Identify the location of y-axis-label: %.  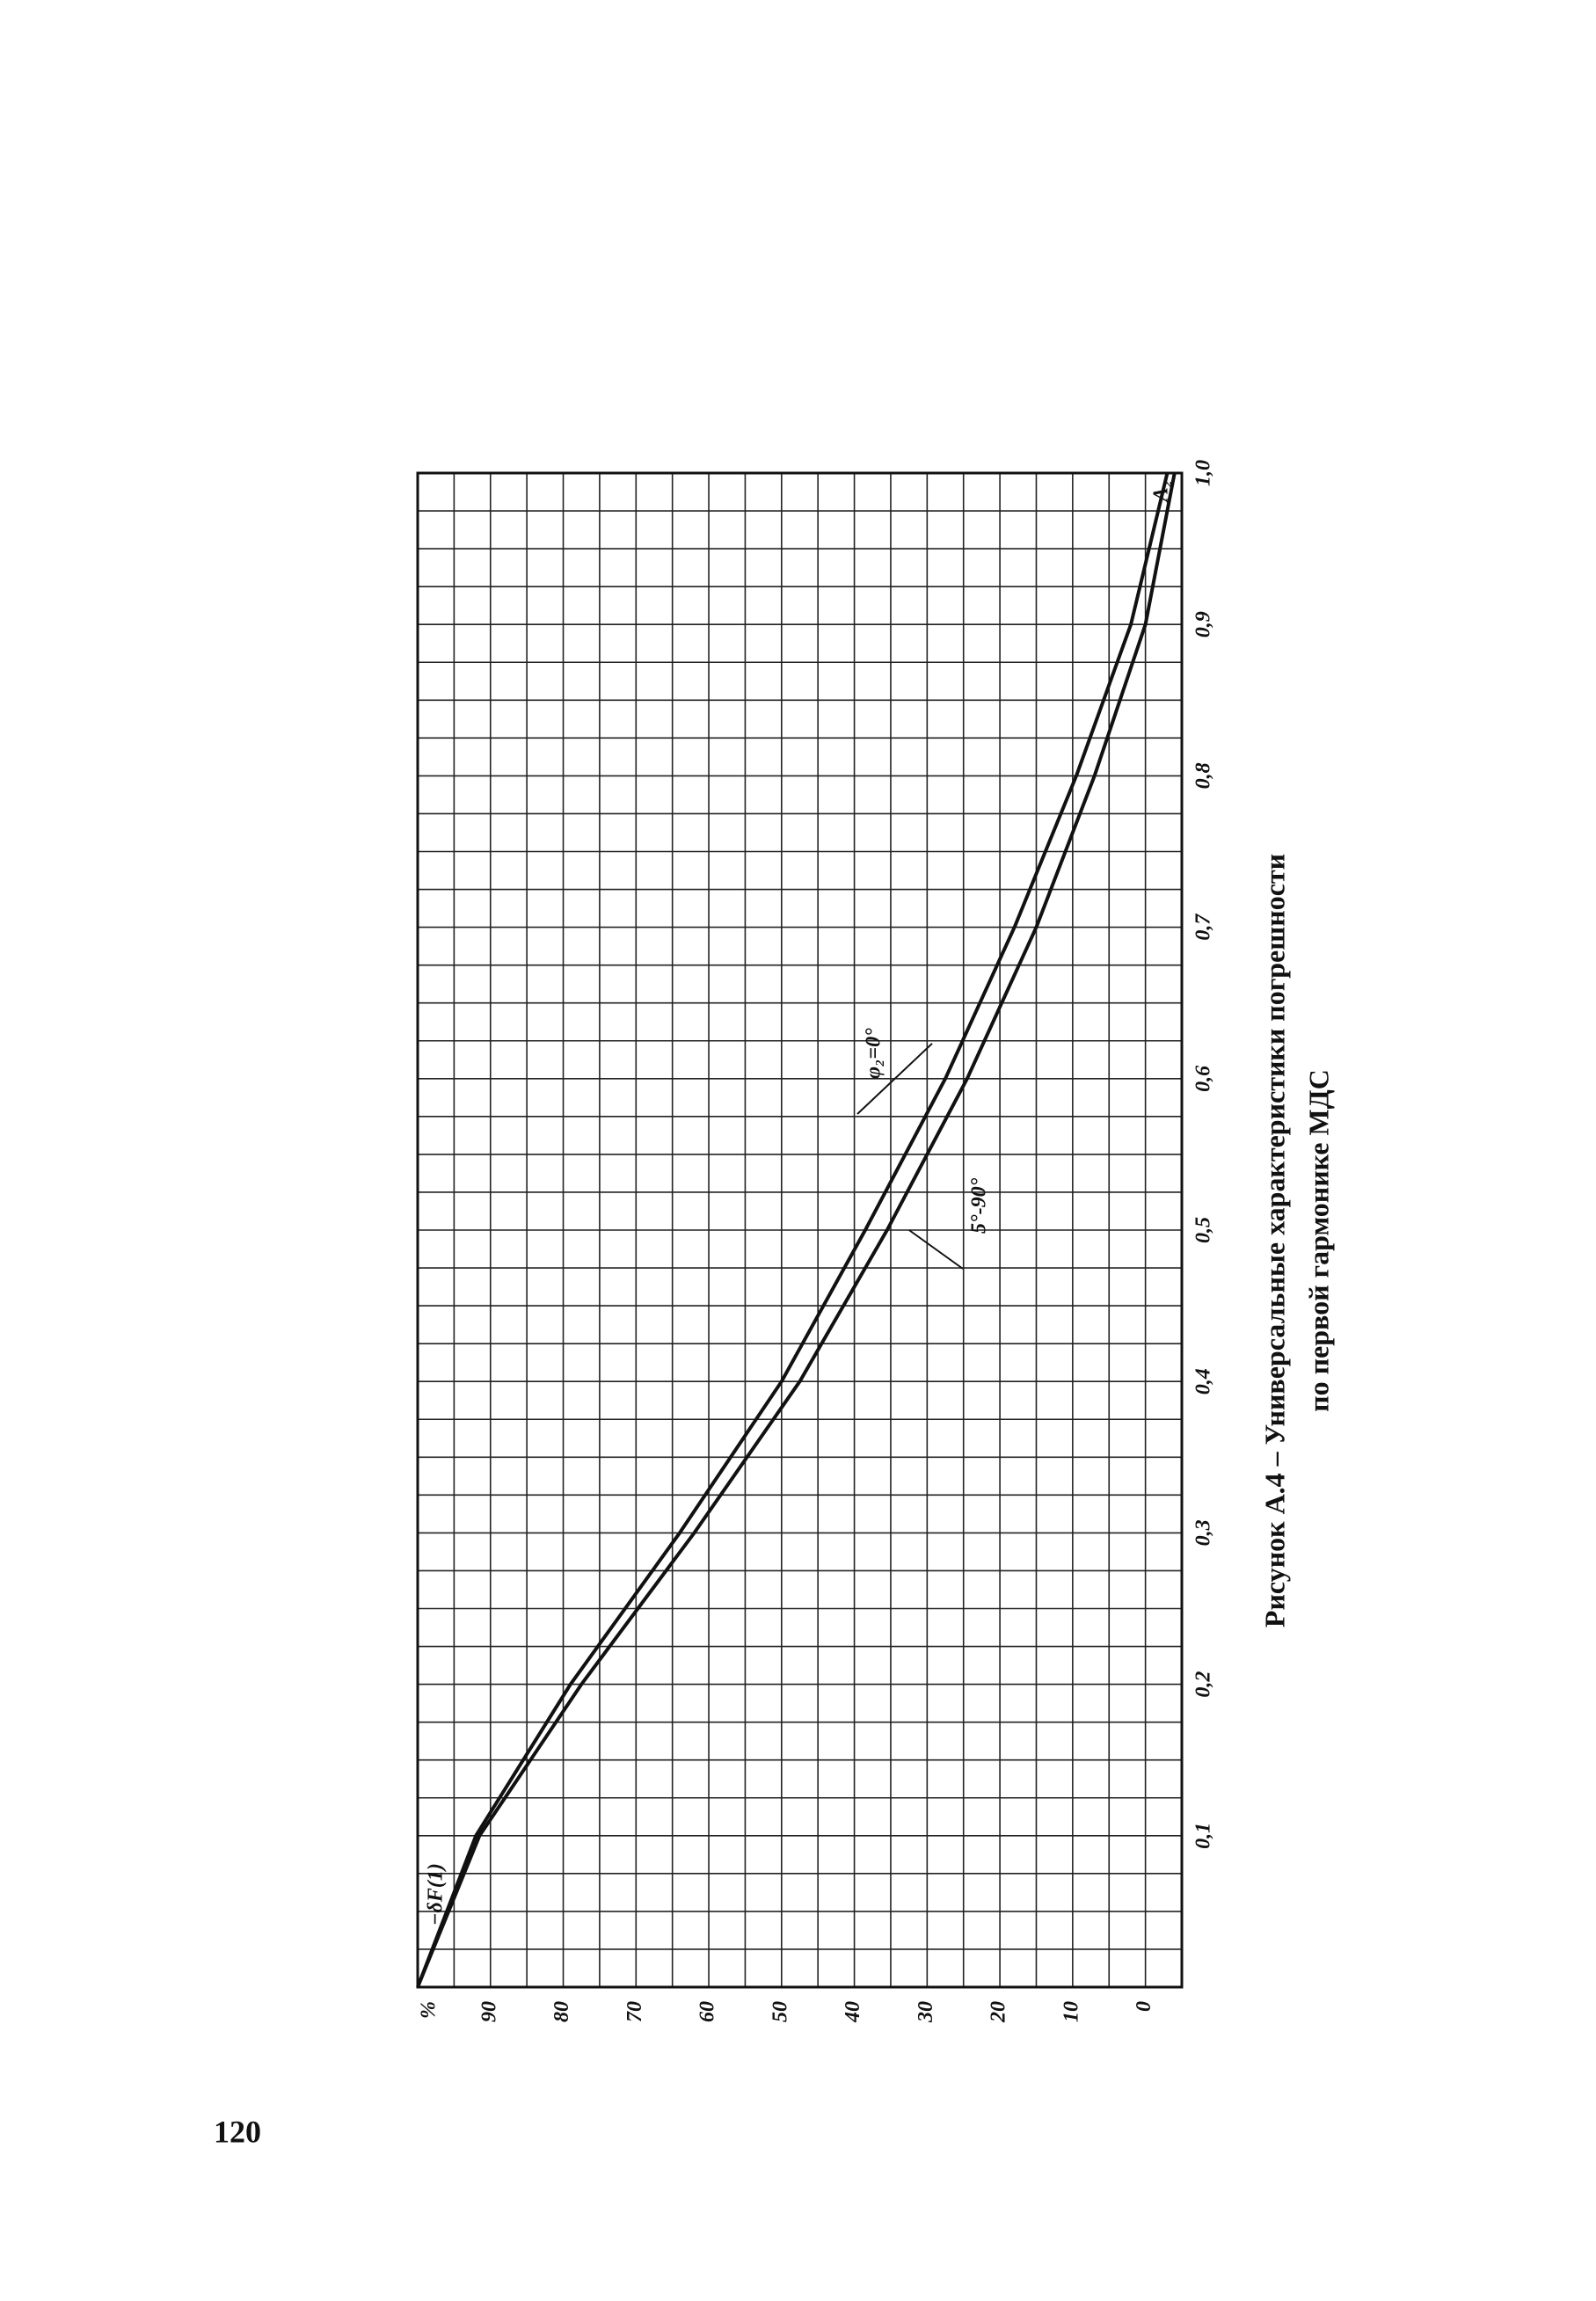
(429, 2010).